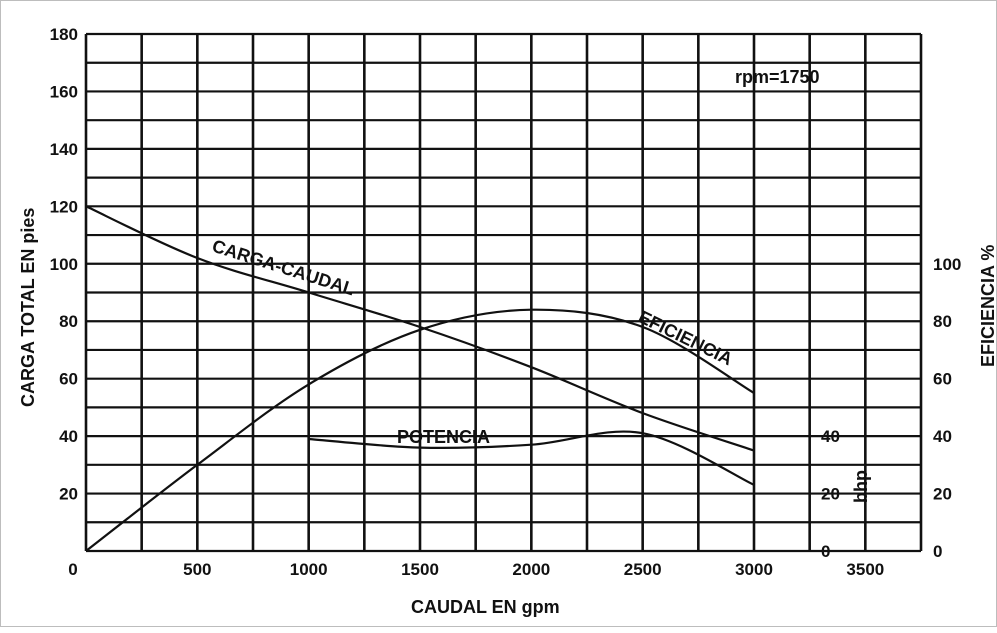 This screenshot has height=633, width=997. What do you see at coordinates (987, 306) in the screenshot?
I see `y-right-axis-title: EFICIENCIA %` at bounding box center [987, 306].